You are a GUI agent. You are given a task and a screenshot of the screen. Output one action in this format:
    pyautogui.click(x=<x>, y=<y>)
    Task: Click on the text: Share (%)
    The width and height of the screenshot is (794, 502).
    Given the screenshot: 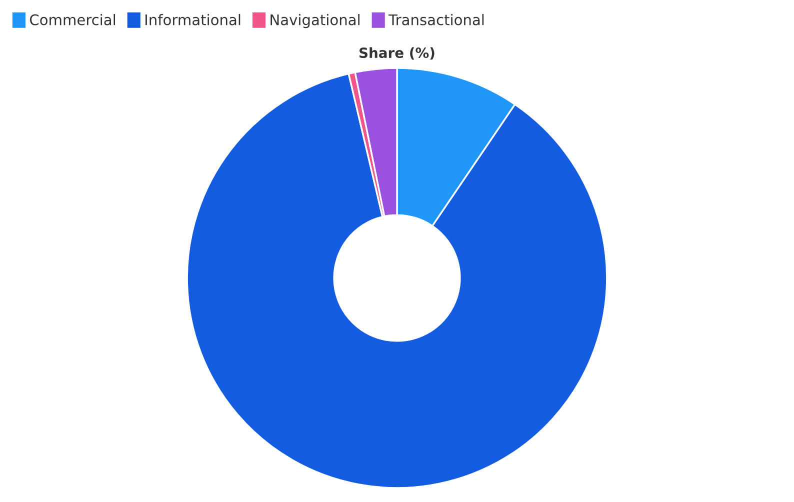 What is the action you would take?
    pyautogui.click(x=397, y=53)
    